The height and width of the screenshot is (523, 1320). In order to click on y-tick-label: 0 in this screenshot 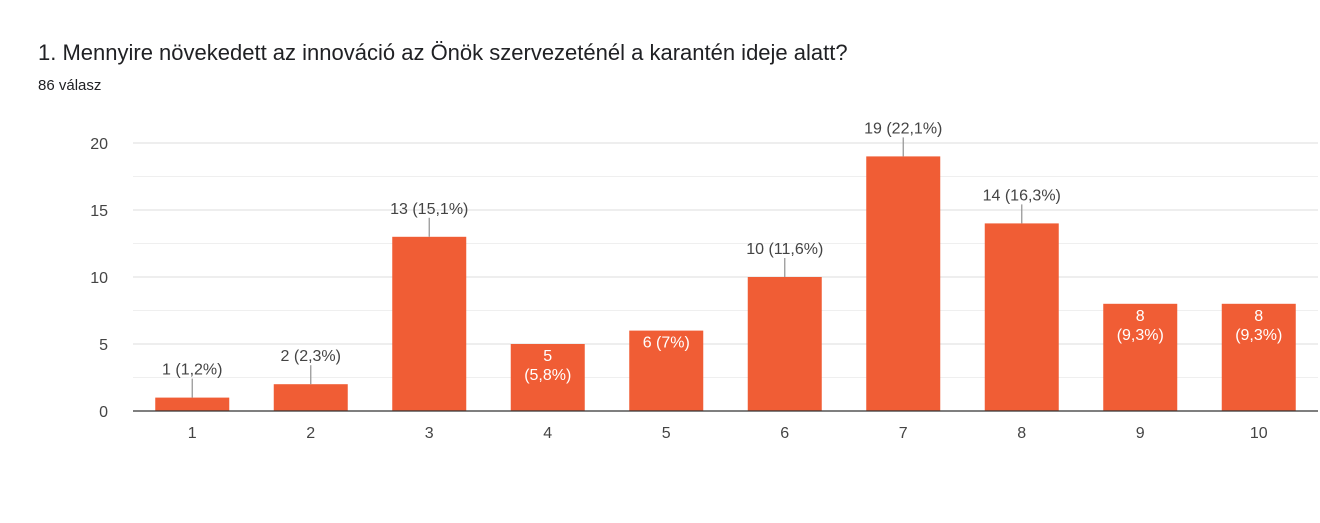, I will do `click(103, 412)`.